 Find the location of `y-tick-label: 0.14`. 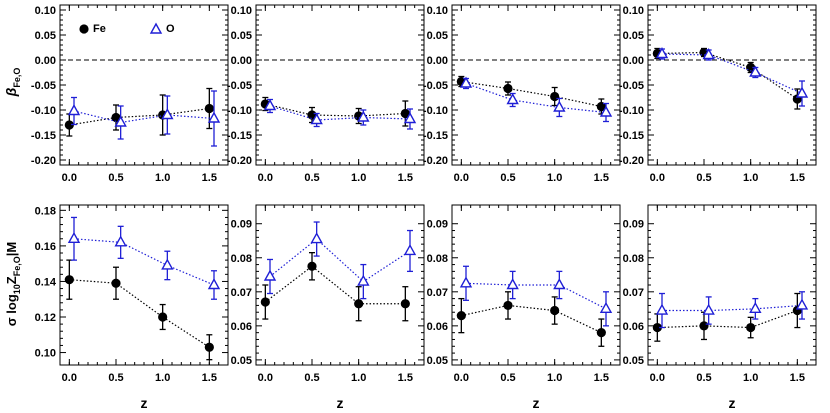

y-tick-label: 0.14 is located at coordinates (46, 282).